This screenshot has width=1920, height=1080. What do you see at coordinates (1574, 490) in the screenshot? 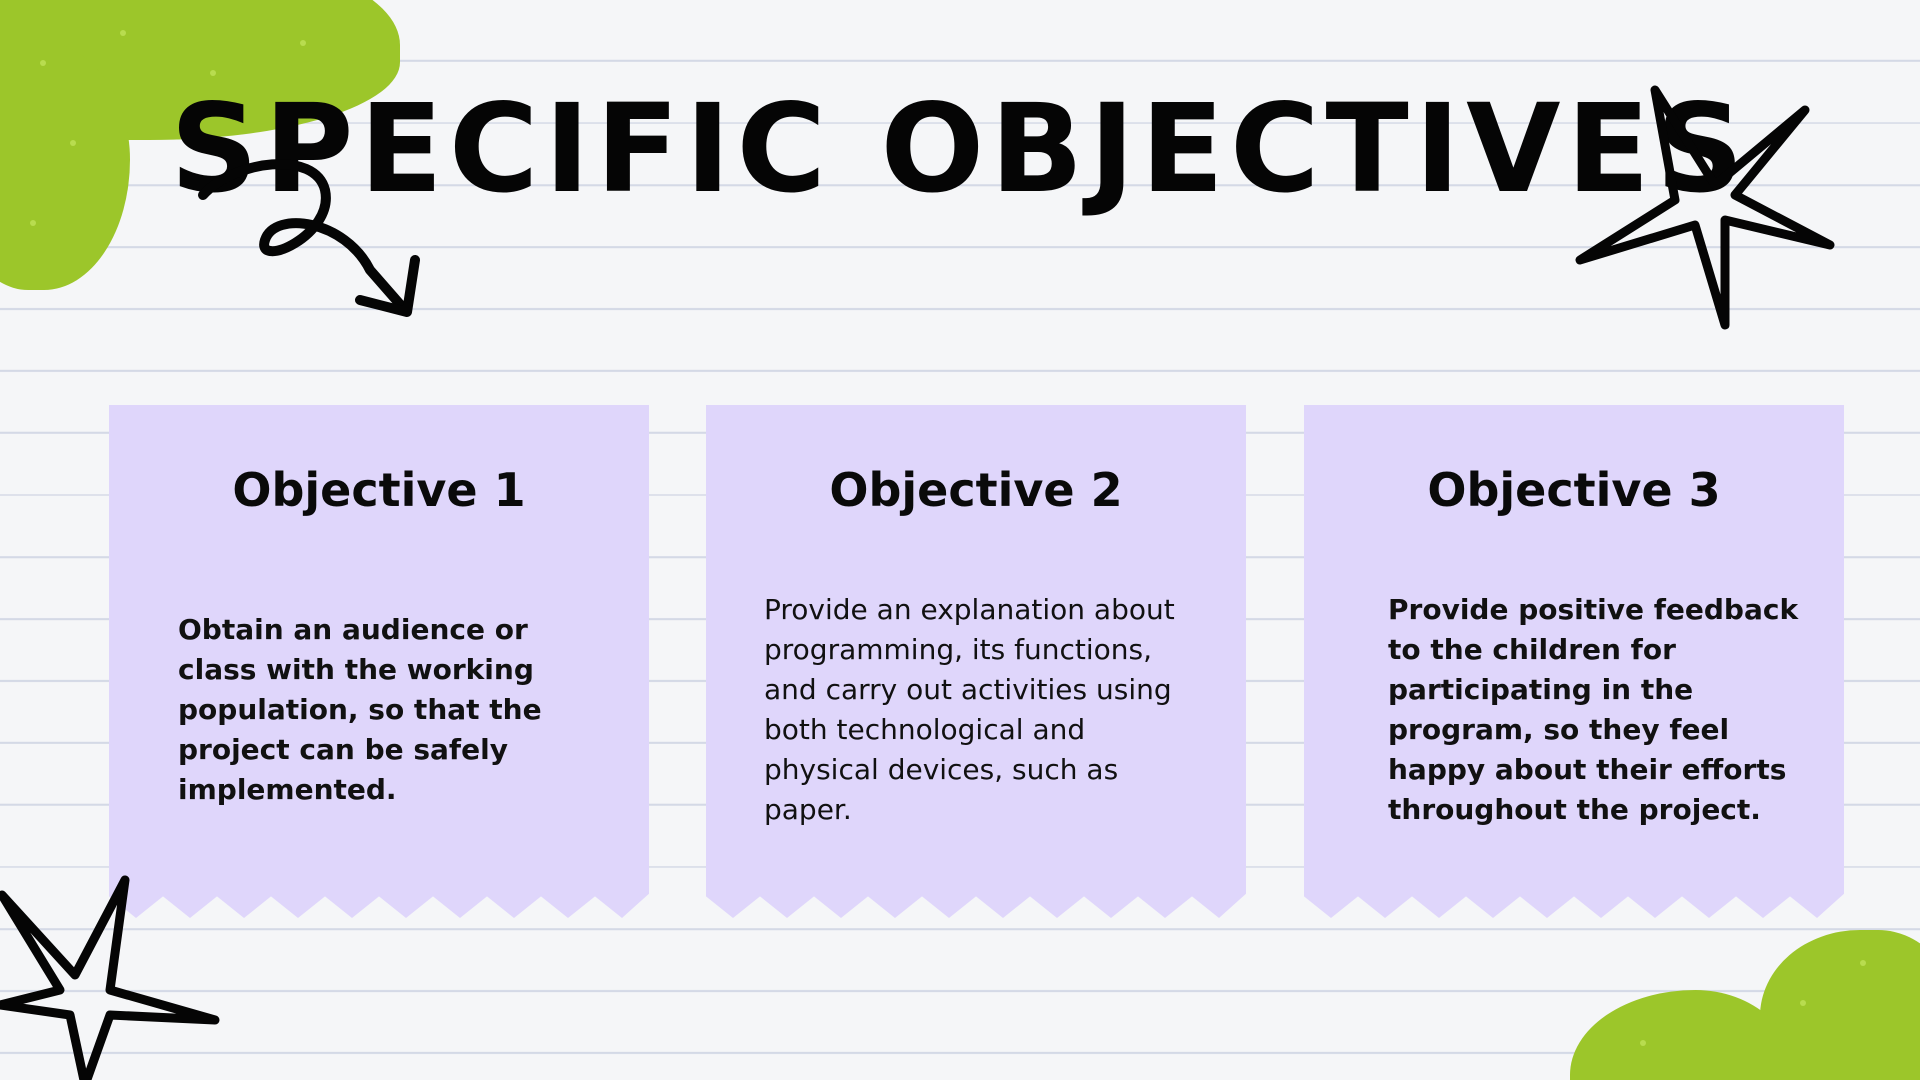
I see `objective-heading: Objective 3` at bounding box center [1574, 490].